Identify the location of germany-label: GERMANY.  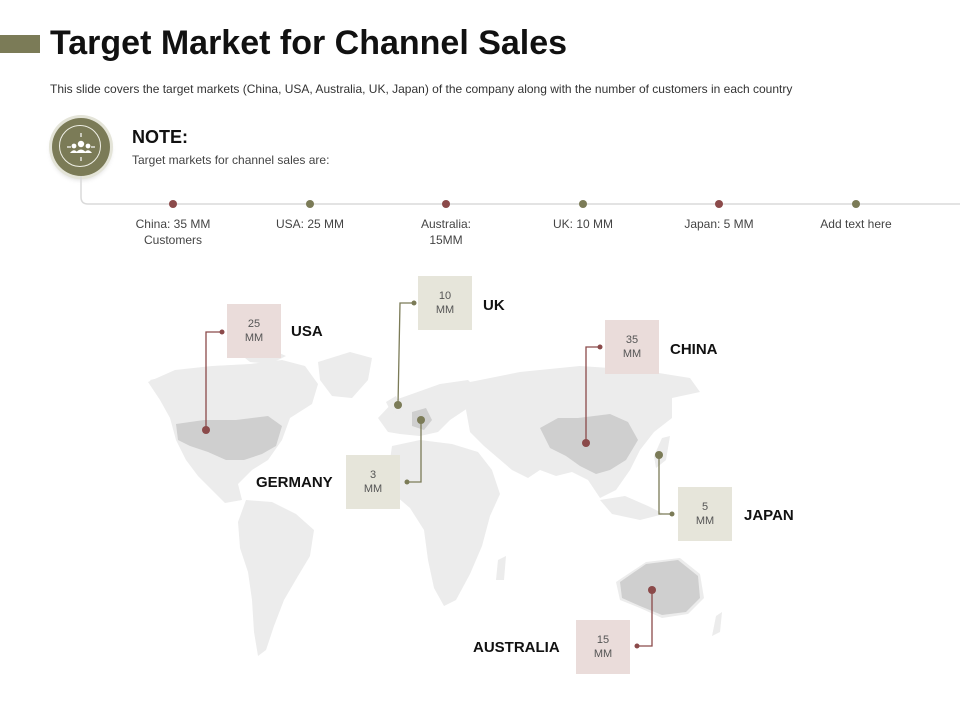
(294, 482).